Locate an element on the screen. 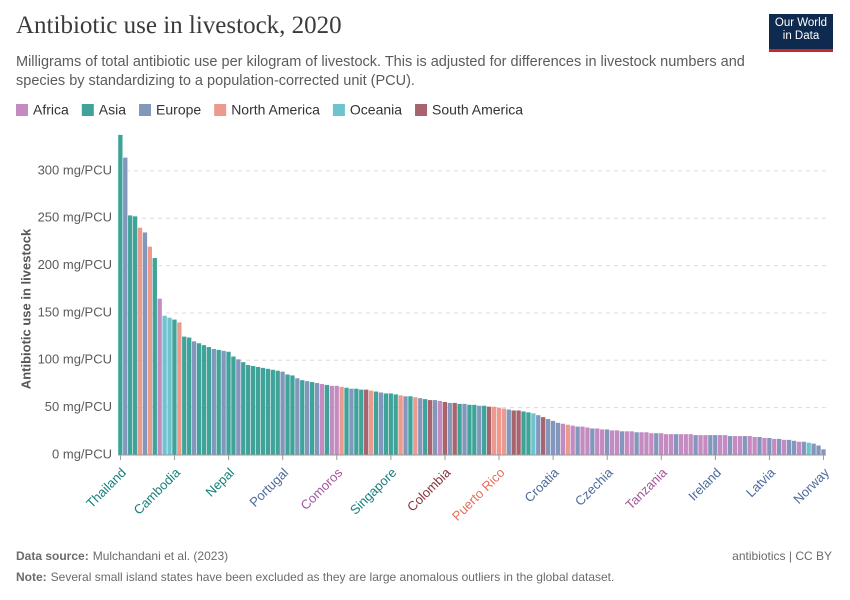 The image size is (850, 600). x-tick-label: Croatia is located at coordinates (541, 484).